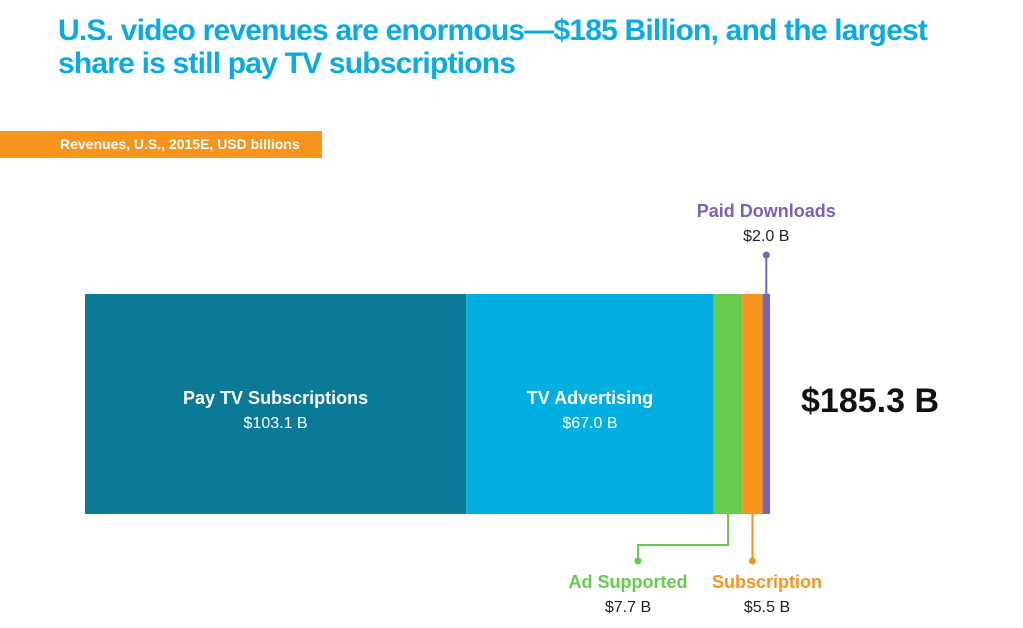 Image resolution: width=1023 pixels, height=628 pixels. I want to click on leader-dot-paid-downloads, so click(766, 255).